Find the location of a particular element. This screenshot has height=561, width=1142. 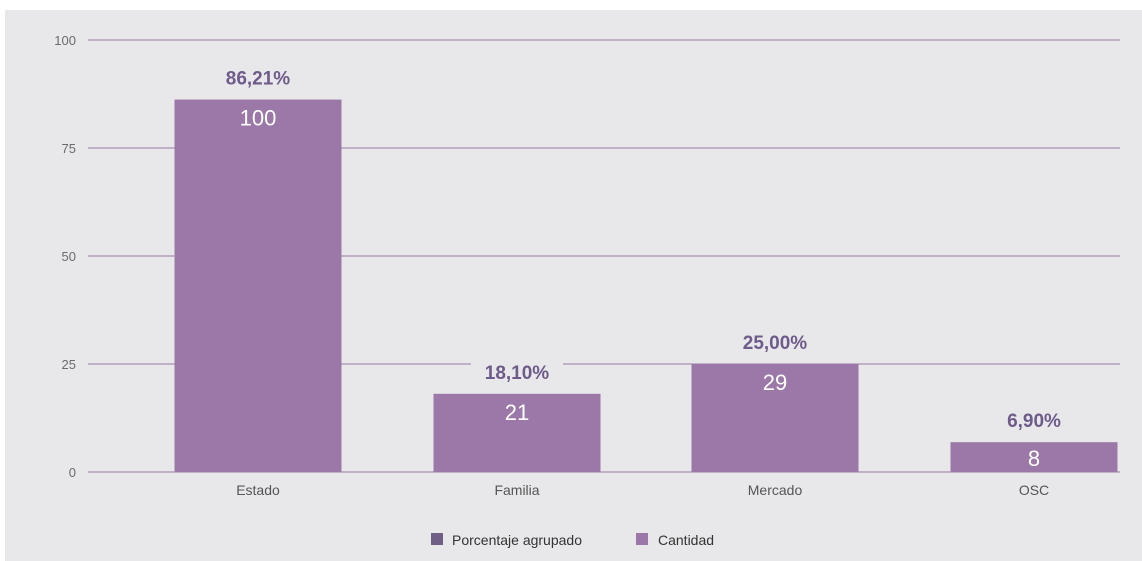

bar-cantidad-mercado is located at coordinates (775, 418).